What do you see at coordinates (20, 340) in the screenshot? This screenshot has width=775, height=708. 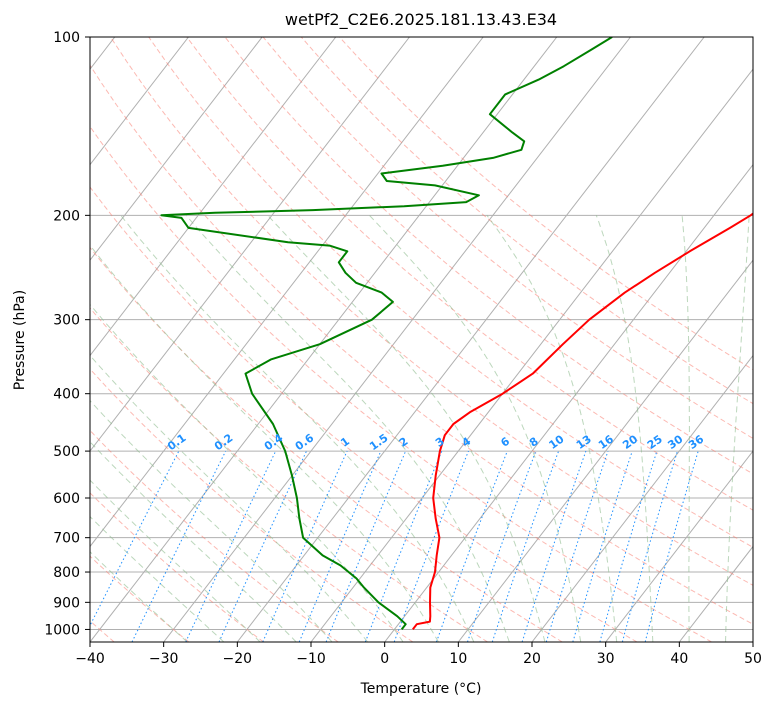 I see `y-axis-label: Pressure (hPa)` at bounding box center [20, 340].